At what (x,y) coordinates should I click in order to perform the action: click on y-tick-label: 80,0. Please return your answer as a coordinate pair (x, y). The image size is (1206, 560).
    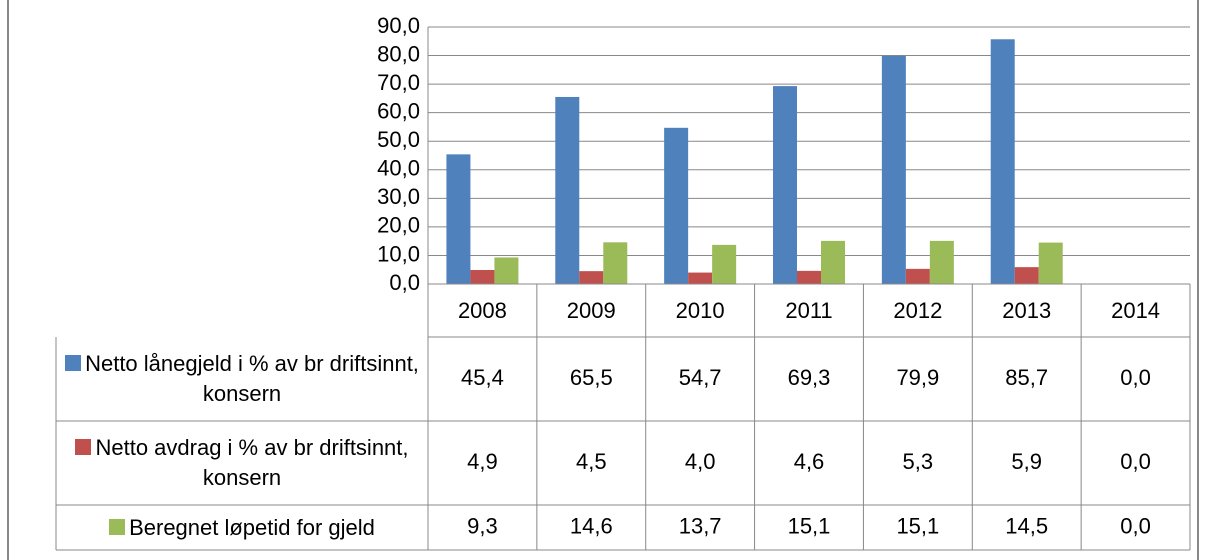
    Looking at the image, I should click on (398, 53).